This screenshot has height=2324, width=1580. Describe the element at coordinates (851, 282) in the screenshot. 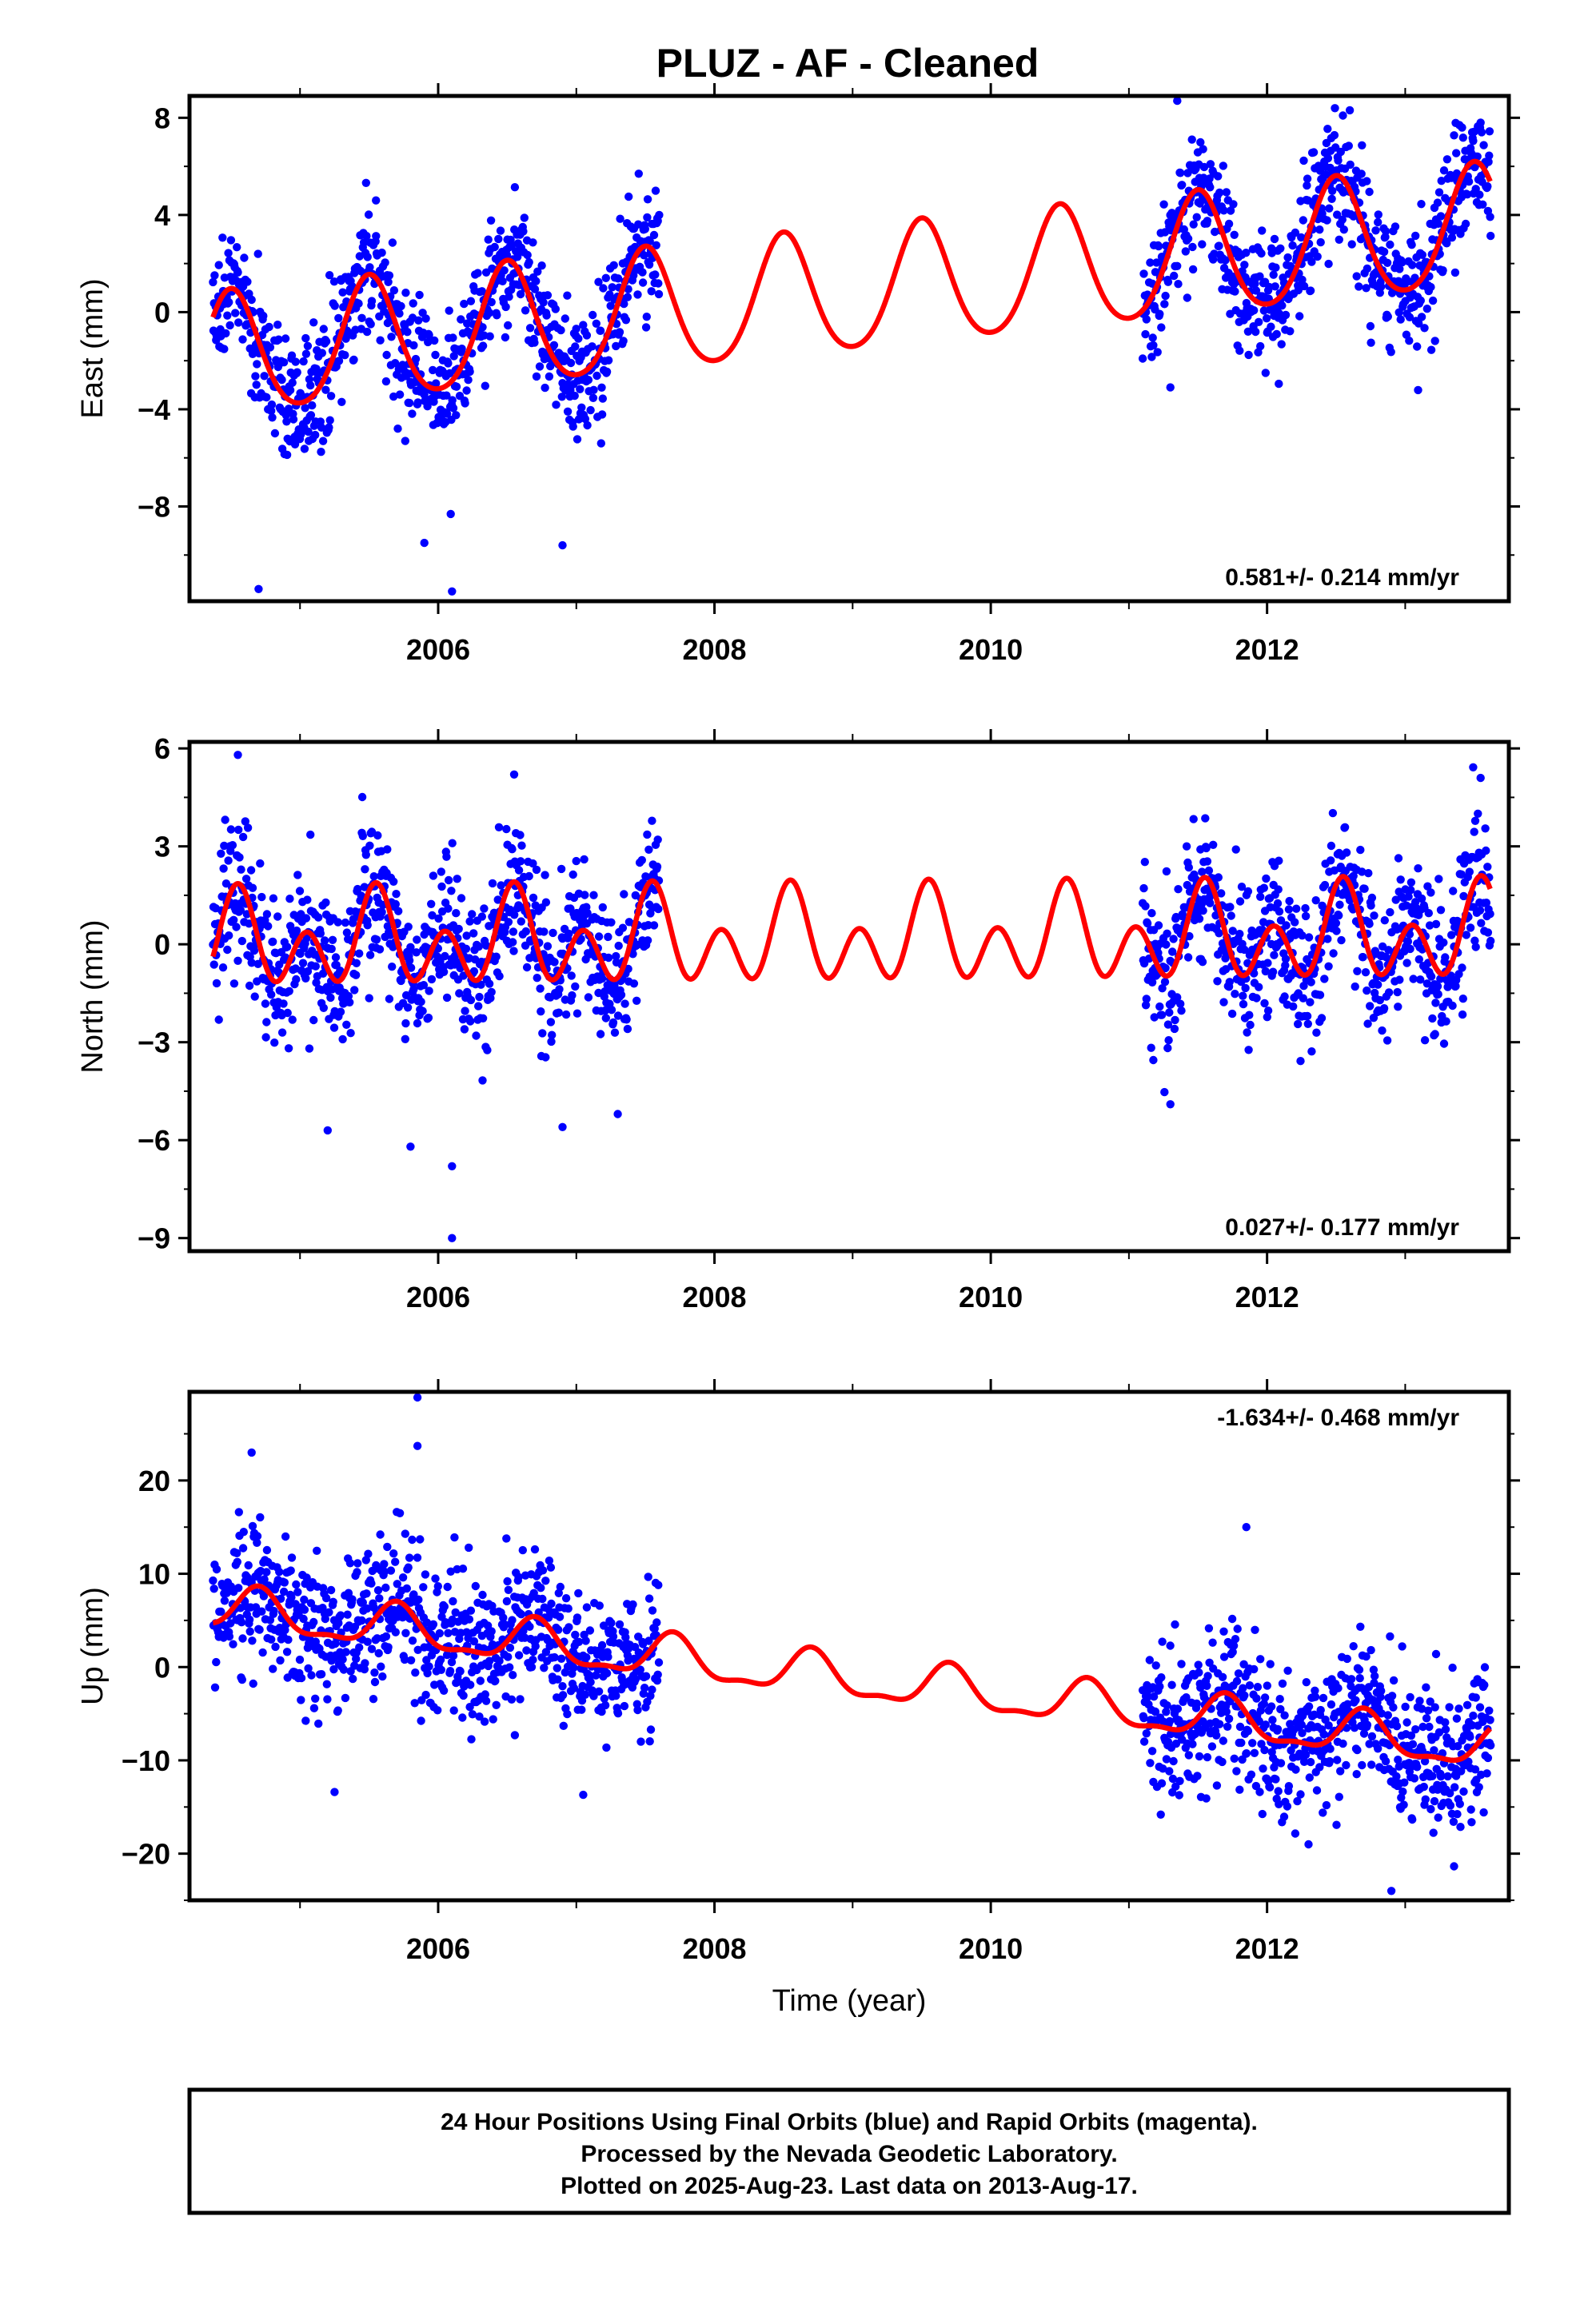

I see `model-curve` at that location.